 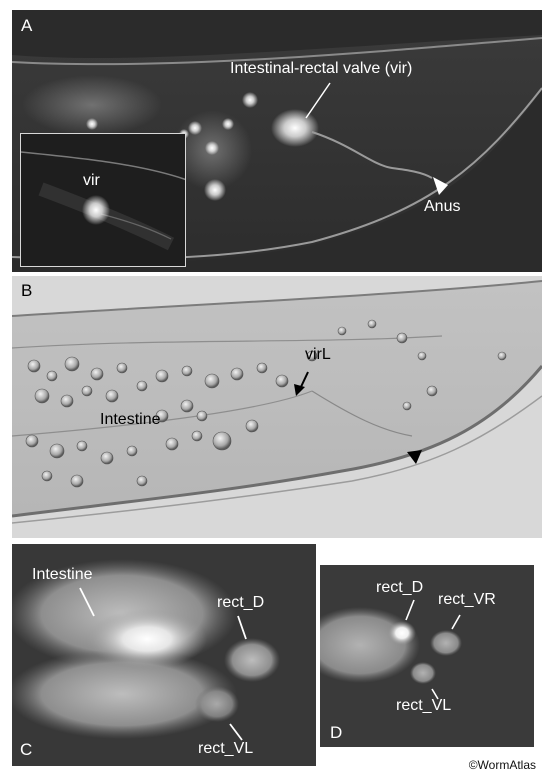 What do you see at coordinates (226, 748) in the screenshot?
I see `rect-vl-label-c: rect_VL` at bounding box center [226, 748].